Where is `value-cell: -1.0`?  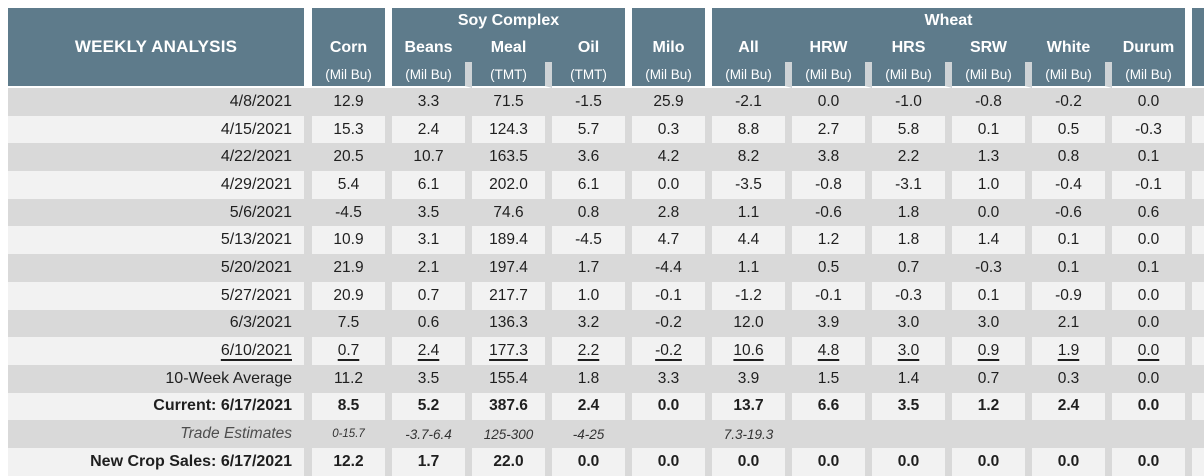
value-cell: -1.0 is located at coordinates (912, 102).